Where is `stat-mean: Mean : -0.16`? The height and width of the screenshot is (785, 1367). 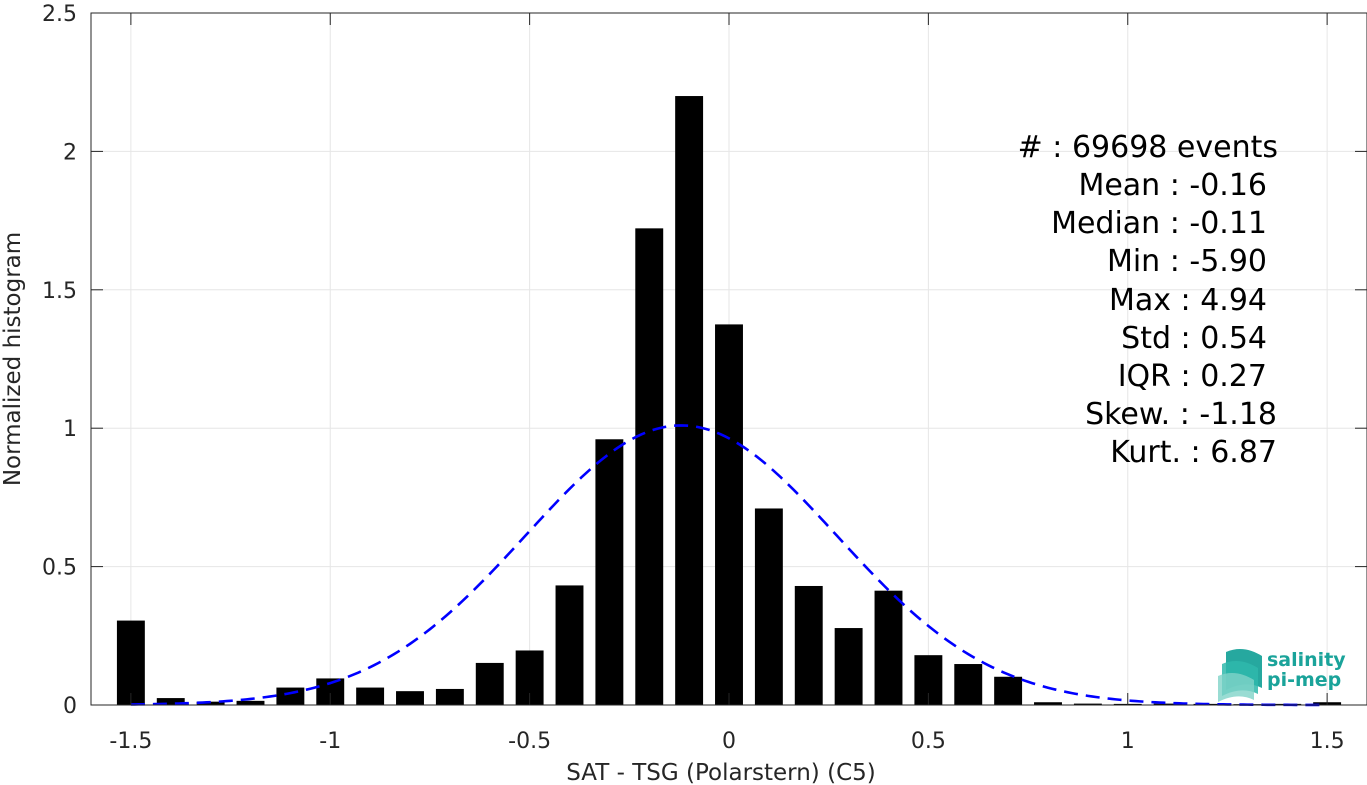 stat-mean: Mean : -0.16 is located at coordinates (1172, 185).